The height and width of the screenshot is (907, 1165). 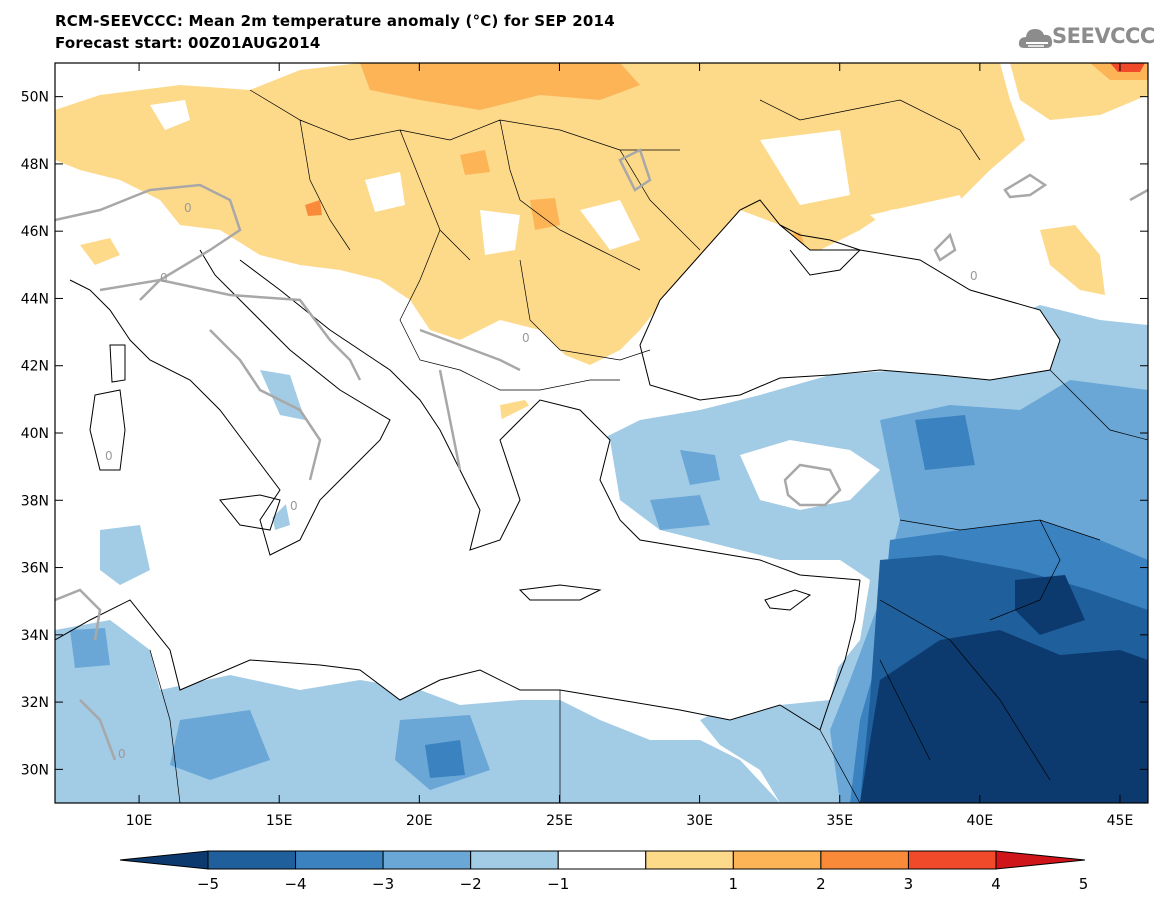 I want to click on lat-tick-label: 32N, so click(x=35, y=703).